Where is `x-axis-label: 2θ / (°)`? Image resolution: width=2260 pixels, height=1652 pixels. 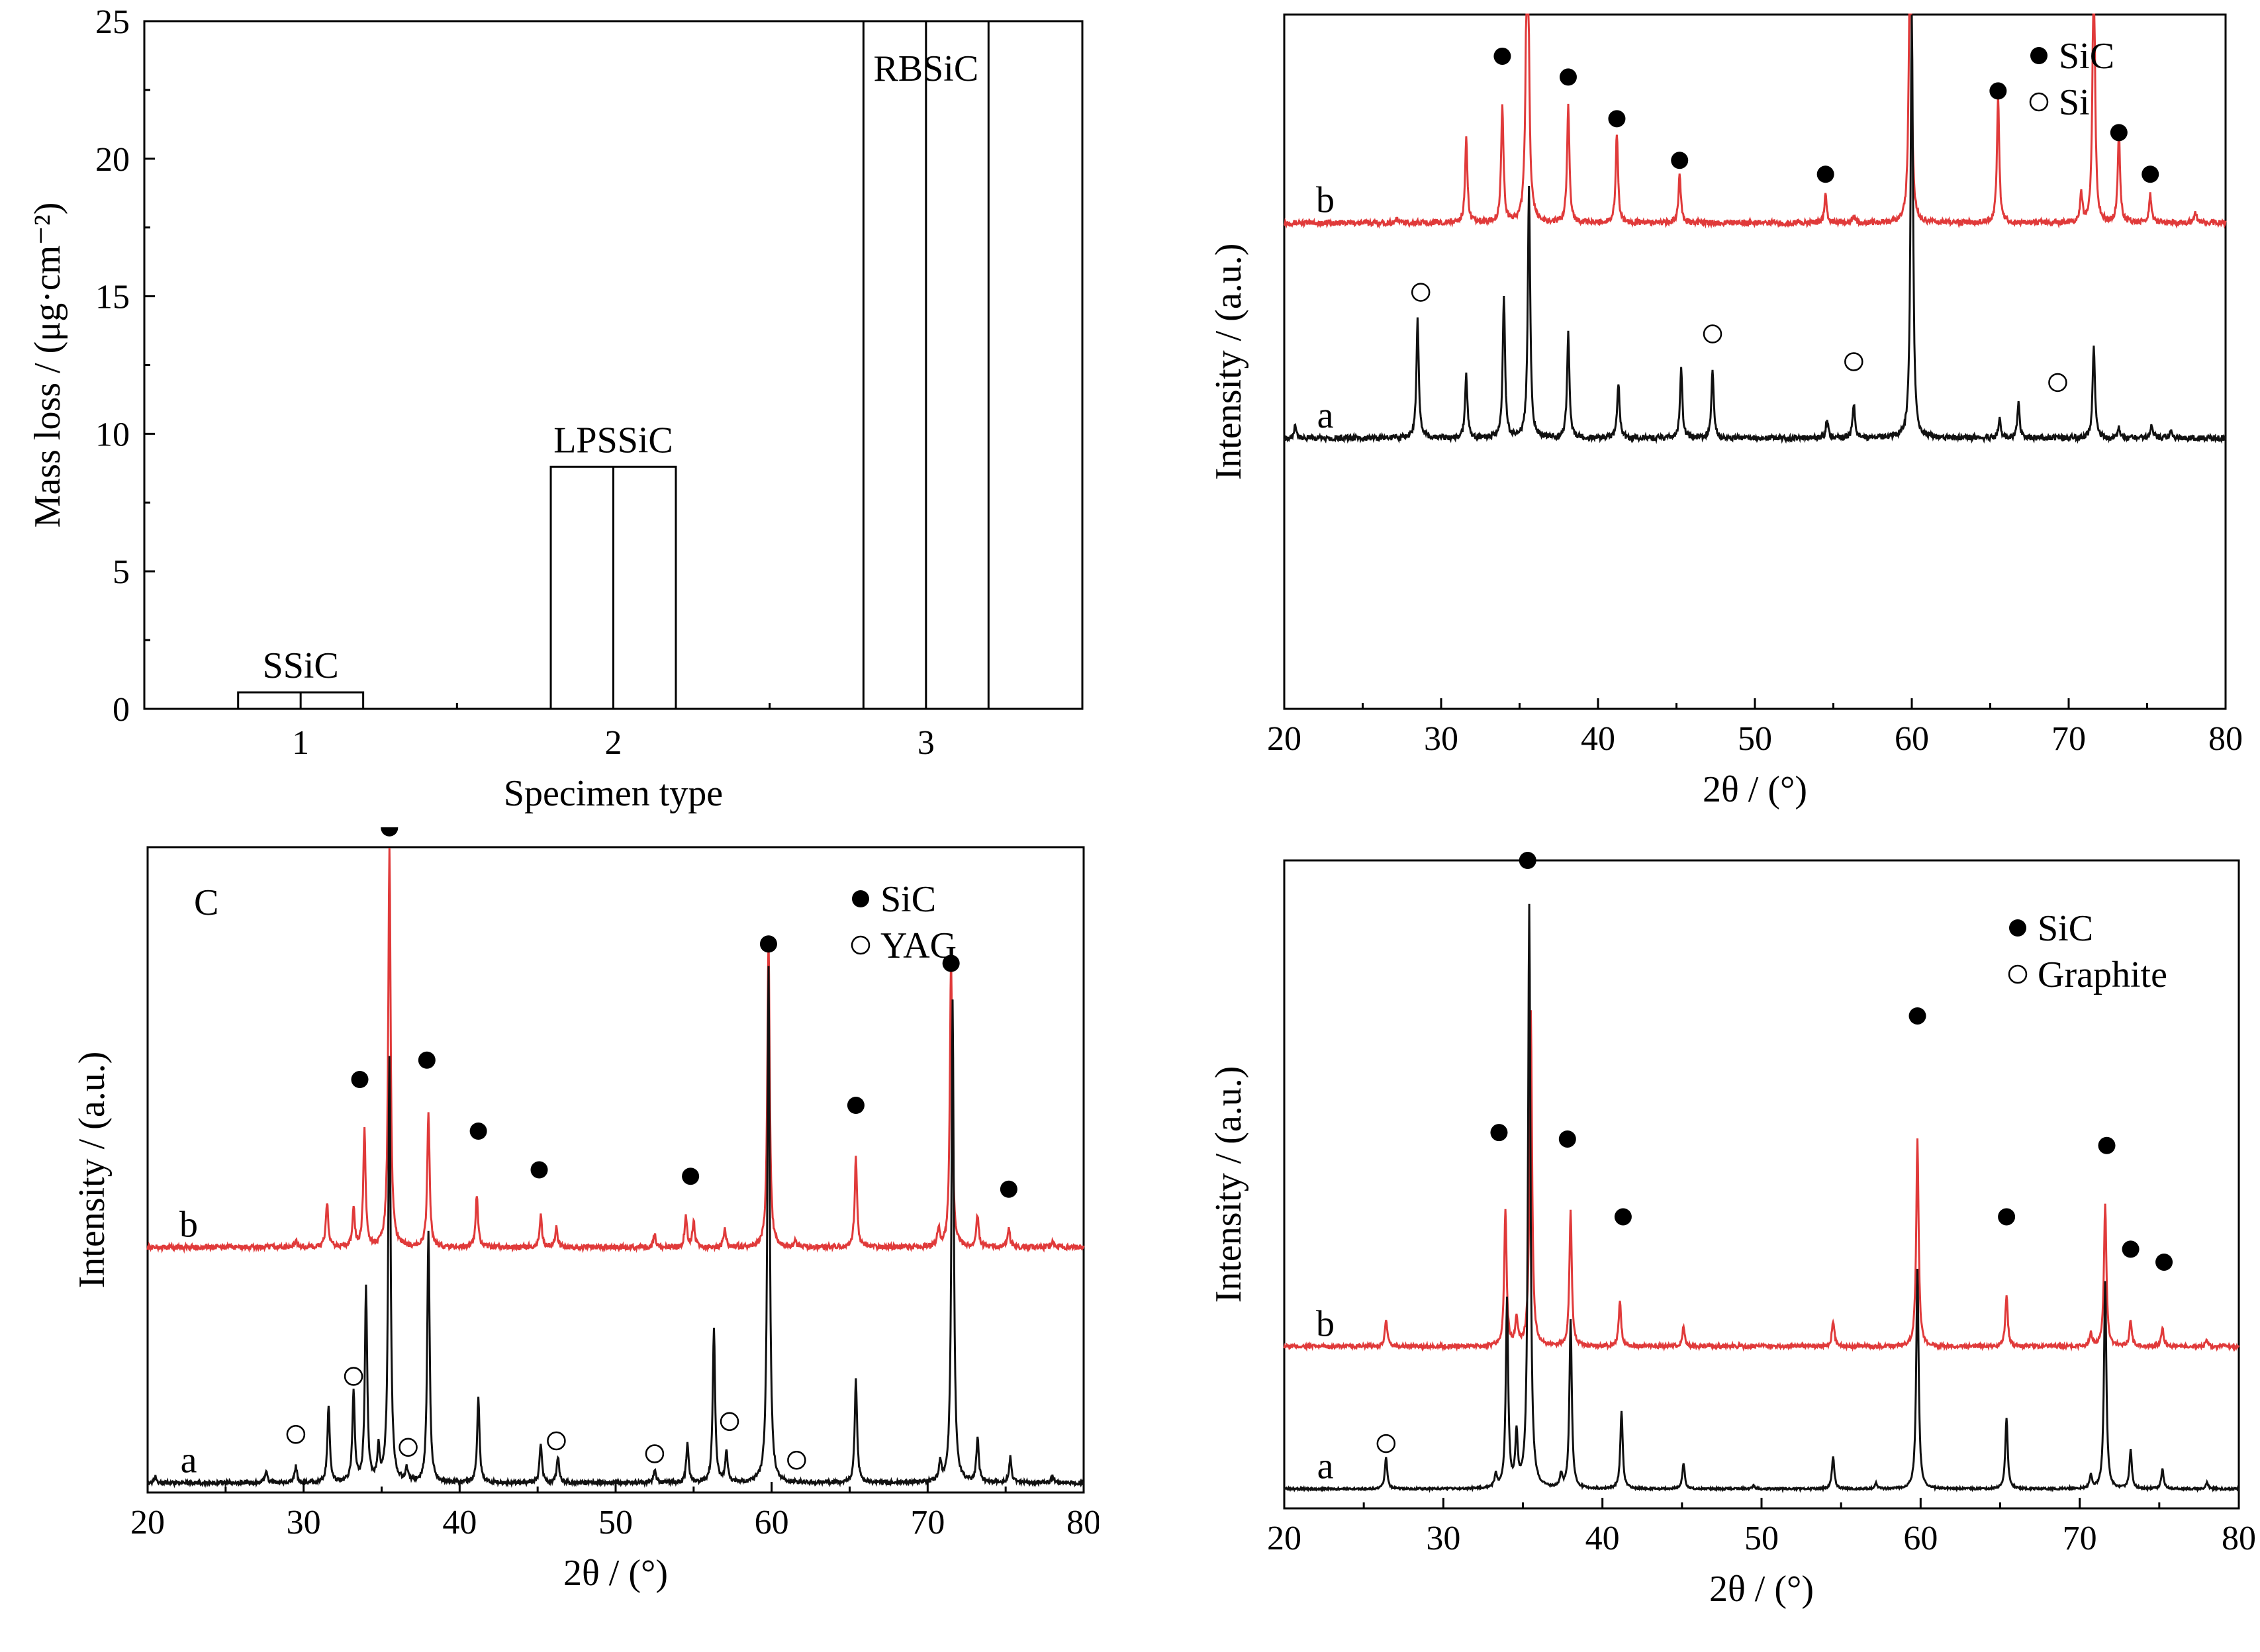
x-axis-label: 2θ / (°) is located at coordinates (615, 1573).